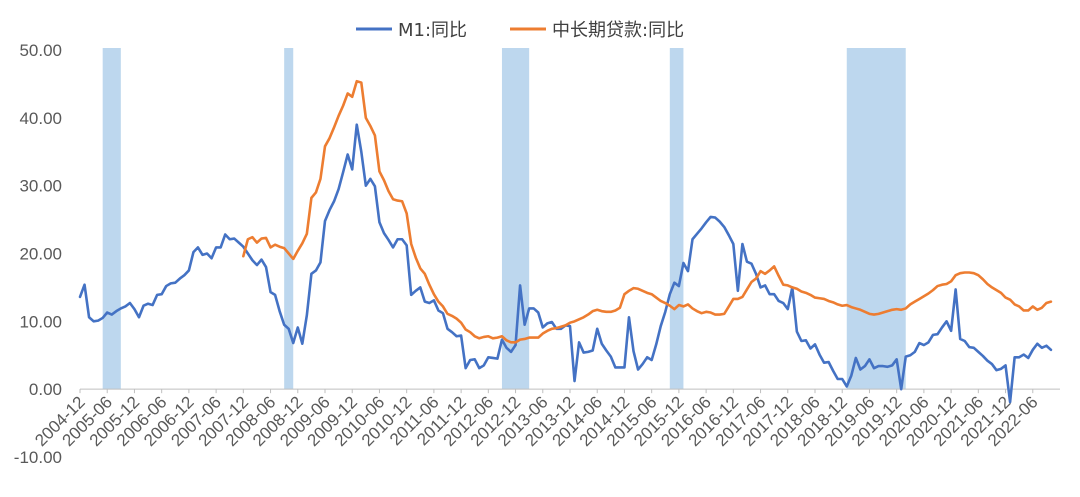 The height and width of the screenshot is (497, 1080). I want to click on y-axis: -10.00 0.00 10.00 20.00 30.00 40.00 50.00, so click(38, 254).